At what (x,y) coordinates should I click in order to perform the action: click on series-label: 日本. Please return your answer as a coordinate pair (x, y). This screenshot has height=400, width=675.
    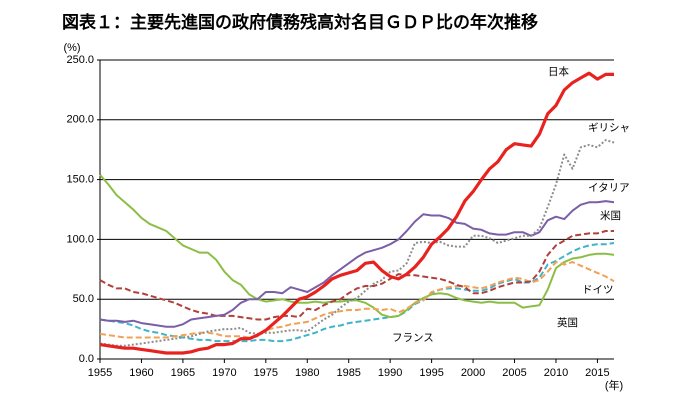
    Looking at the image, I should click on (558, 71).